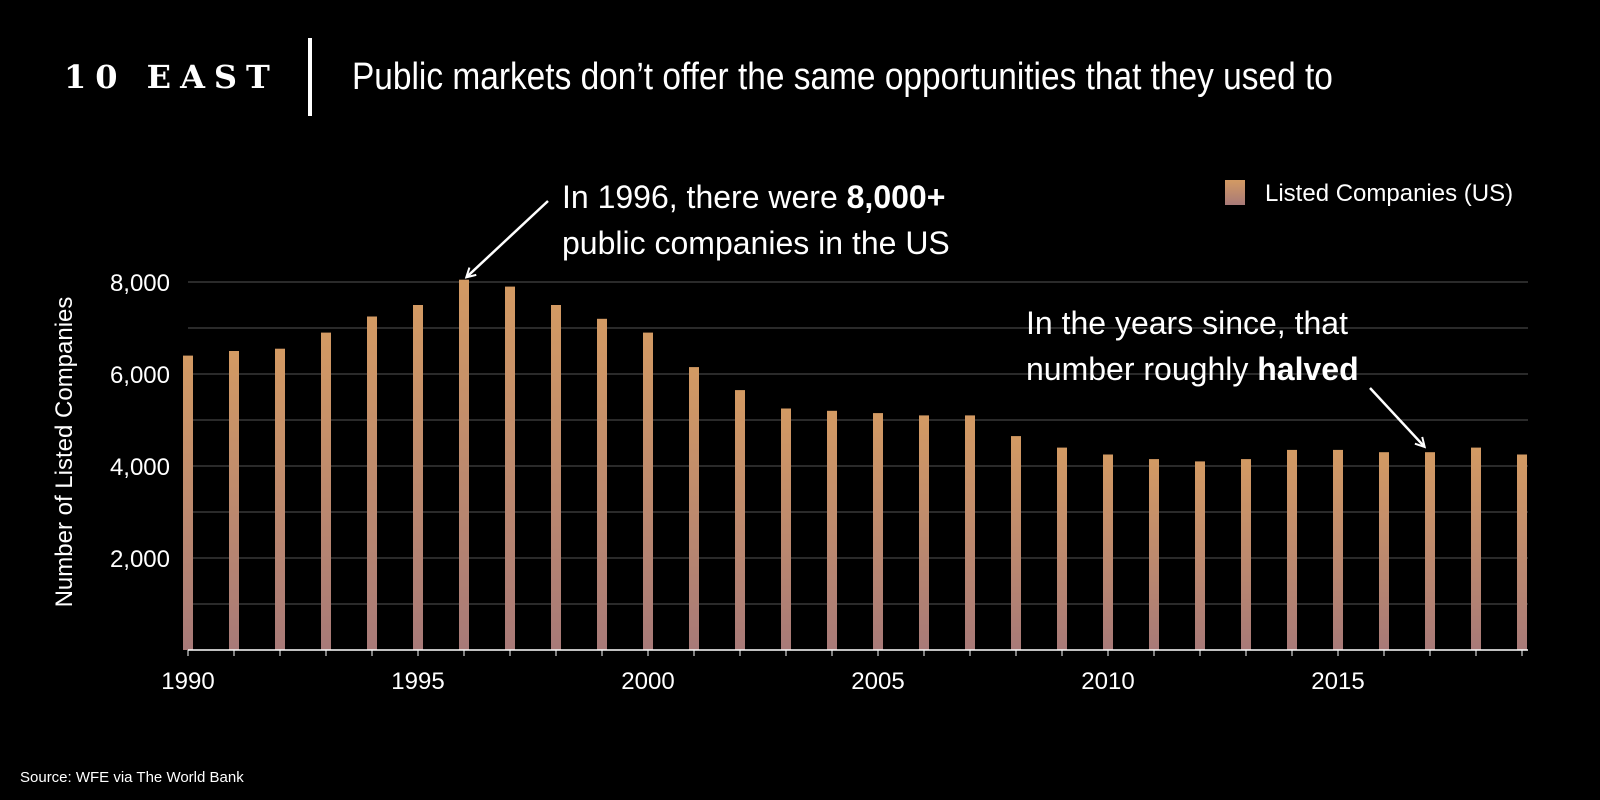 The width and height of the screenshot is (1600, 800). Describe the element at coordinates (140, 375) in the screenshot. I see `y-tick-label: 6,000` at that location.